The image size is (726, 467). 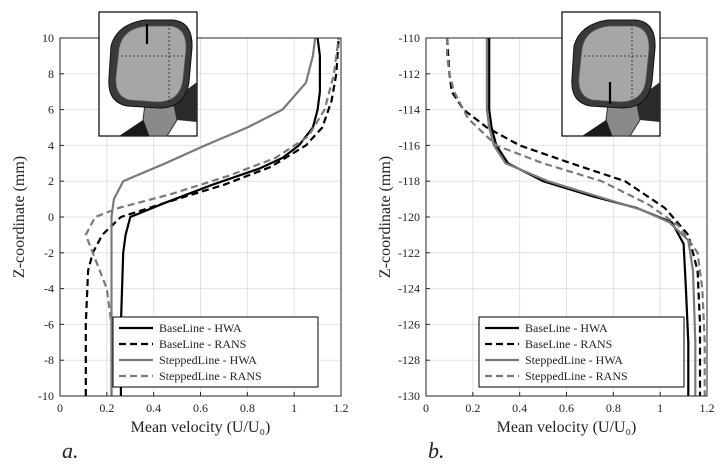 I want to click on panel-label: a., so click(x=70, y=450).